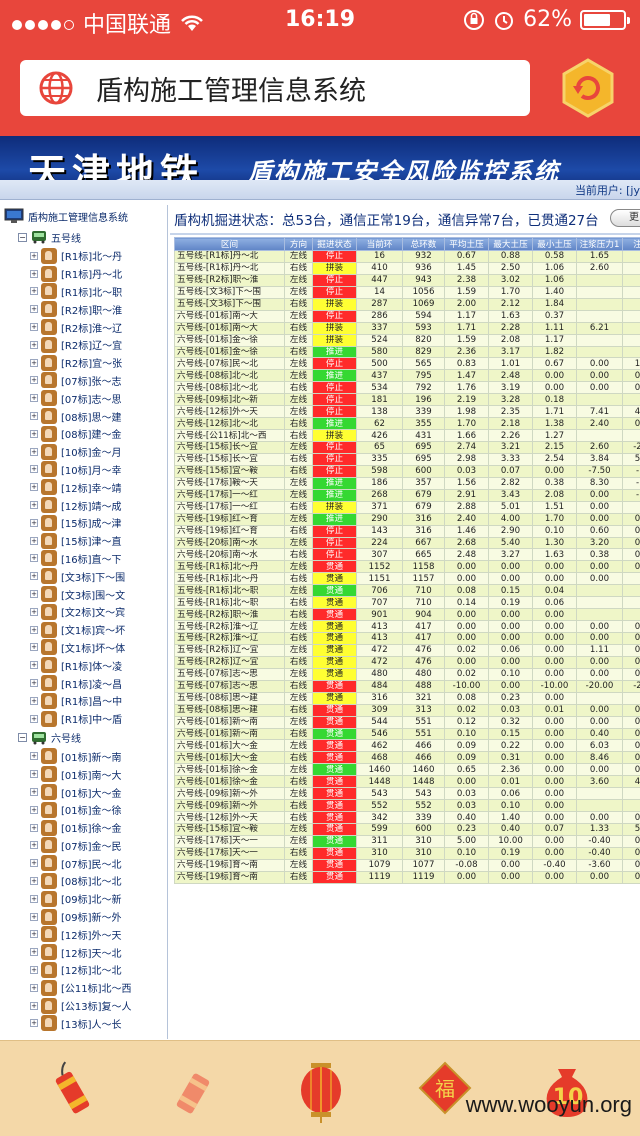 The image size is (640, 1136). Describe the element at coordinates (407, 662) in the screenshot. I see `table-row: 五号线-[R2标]辽～宜 右线 贯通 472 476 0.00 0.00 0.00 0.00 0` at that location.